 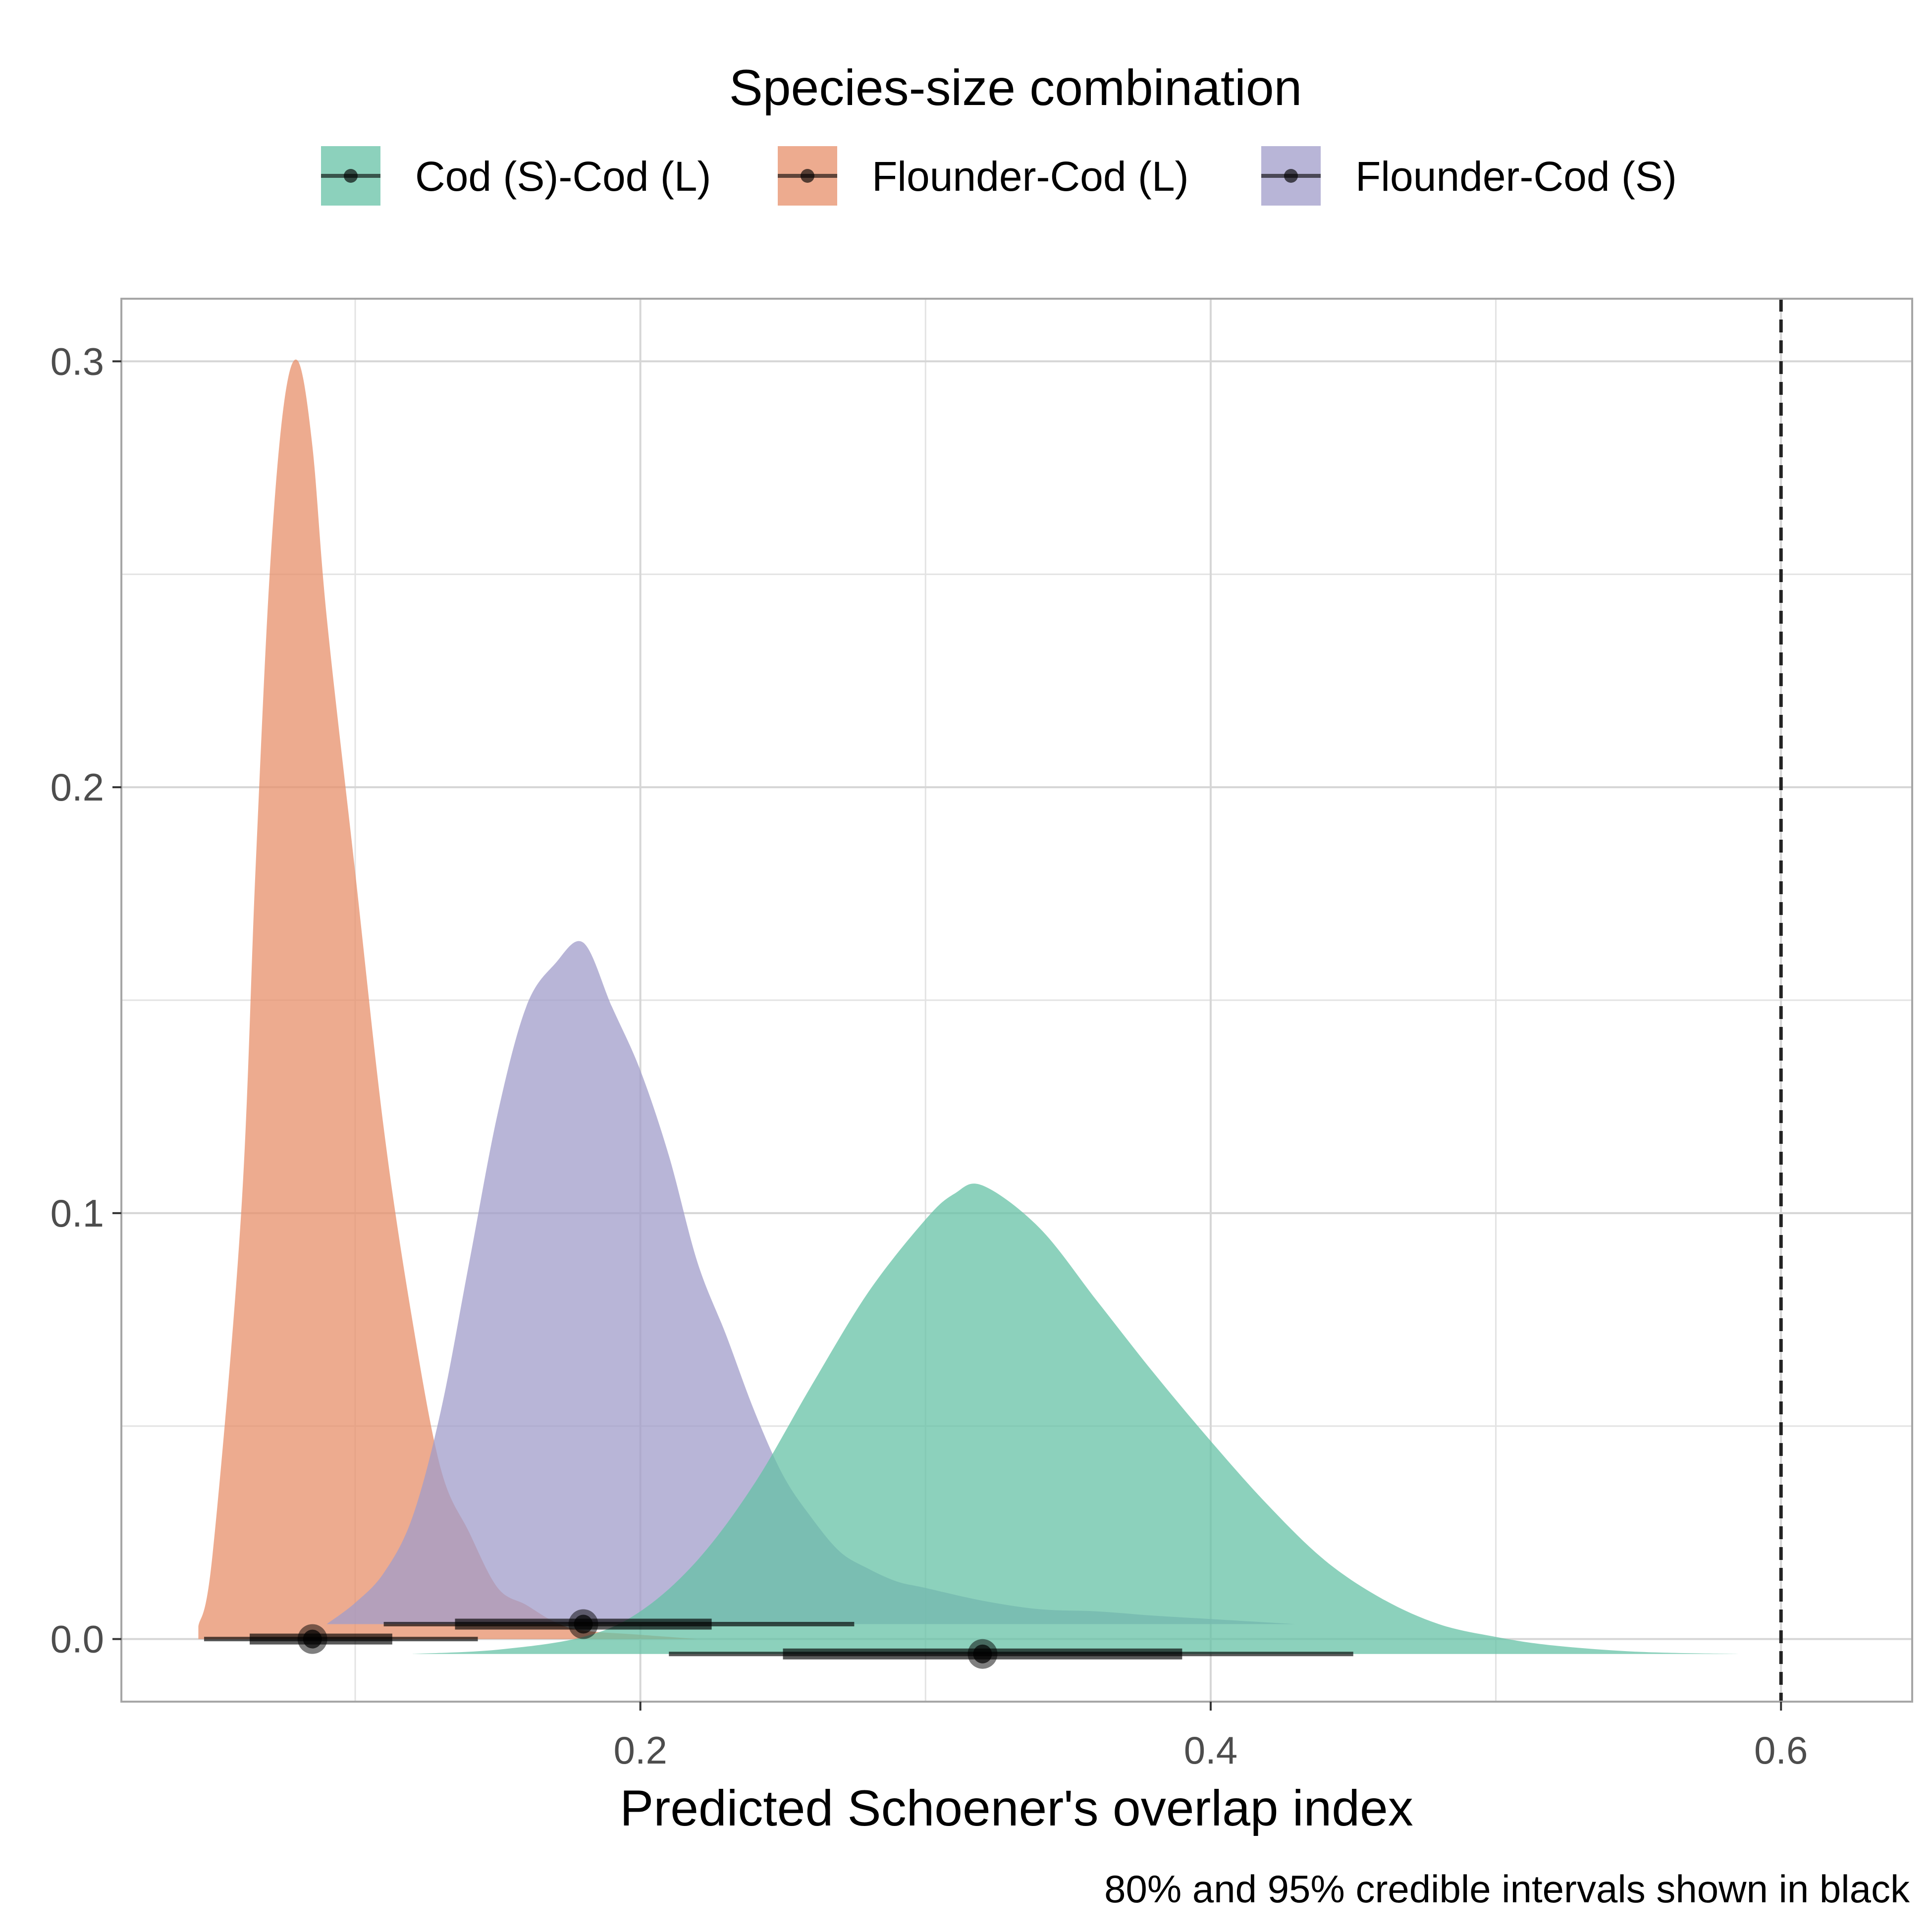 What do you see at coordinates (77, 361) in the screenshot?
I see `y-tick-label-3: 0.3` at bounding box center [77, 361].